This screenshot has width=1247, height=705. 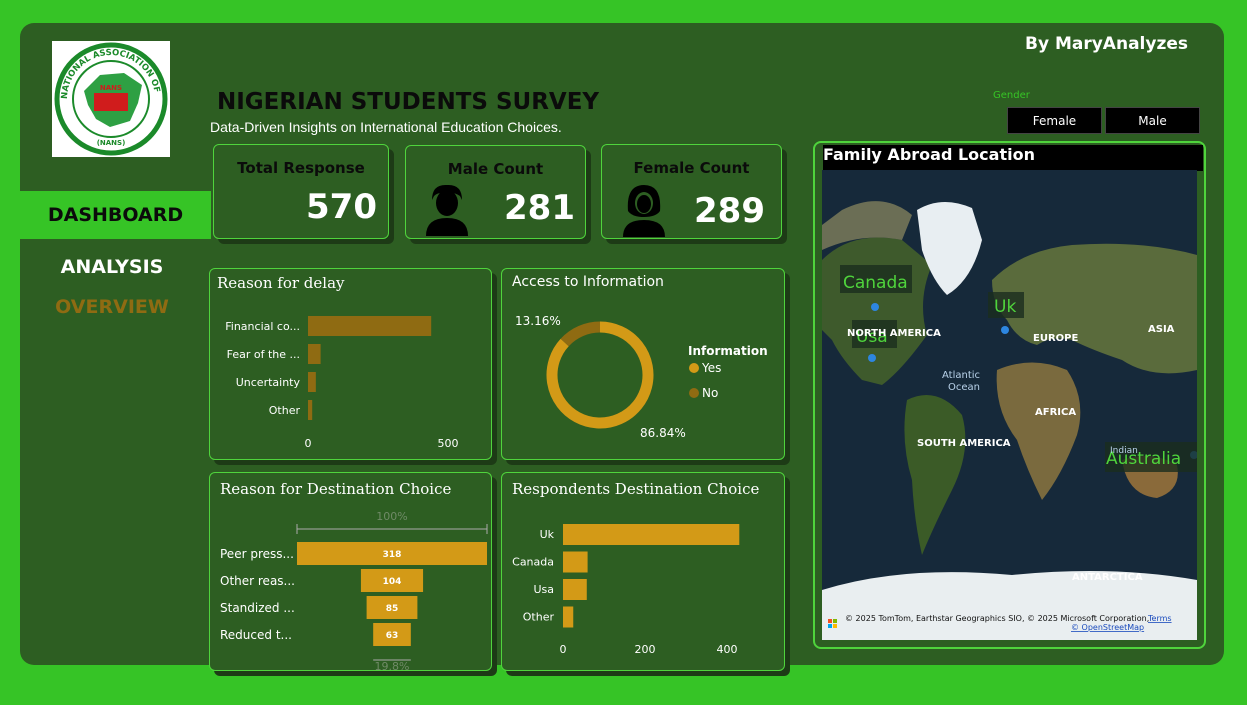 I want to click on funnel-top-label: 100%, so click(x=391, y=516).